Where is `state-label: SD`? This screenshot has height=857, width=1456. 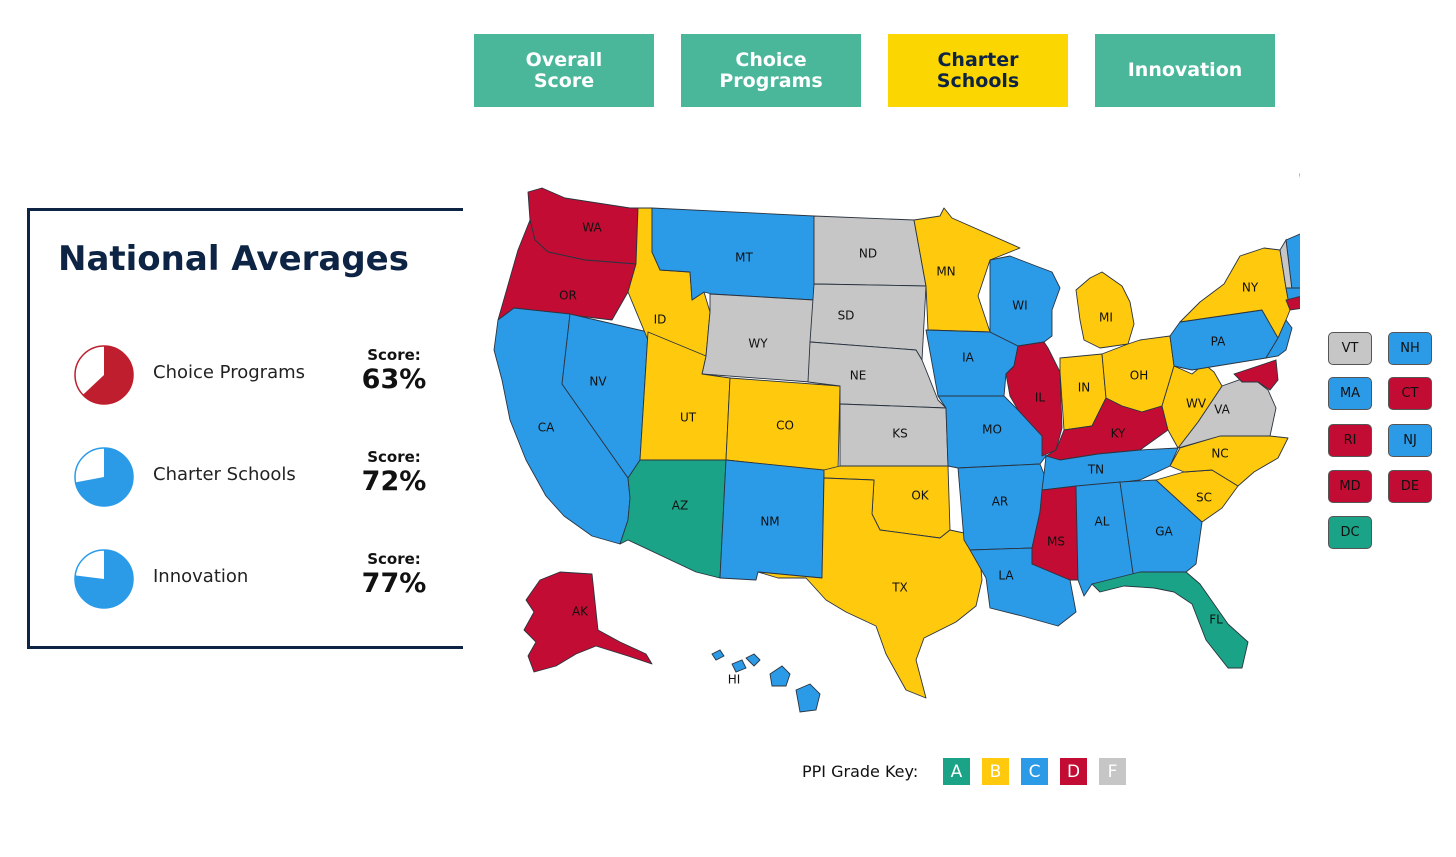 state-label: SD is located at coordinates (846, 316).